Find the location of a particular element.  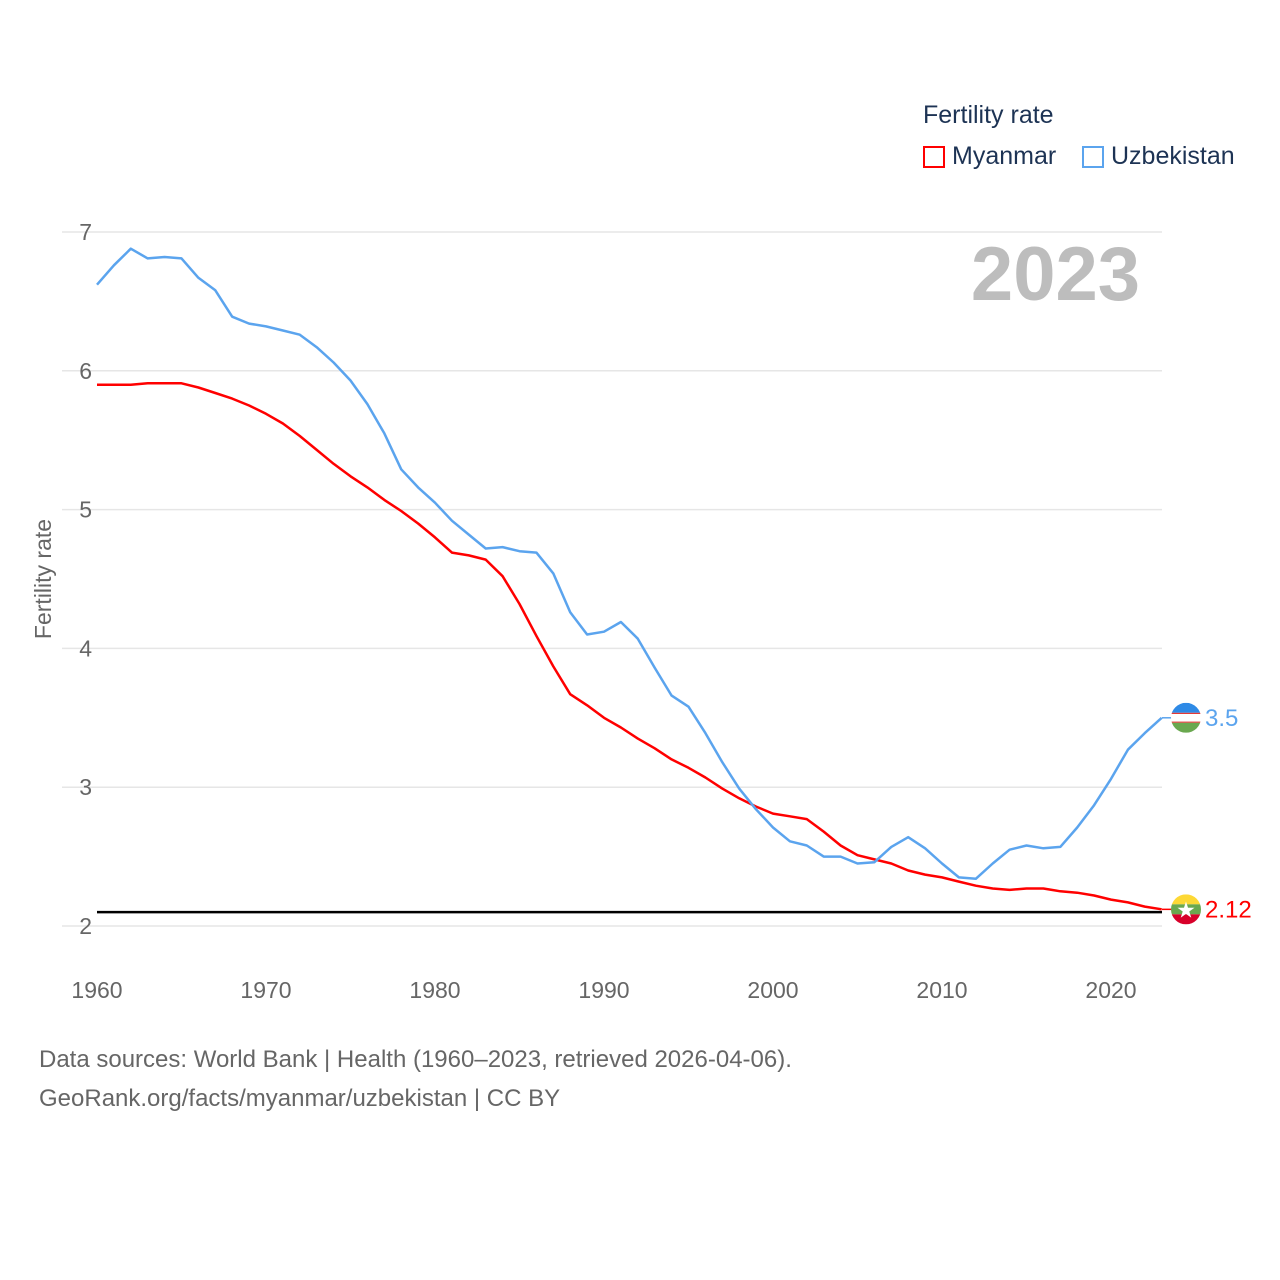

y-tick-label: 7 is located at coordinates (85, 232).